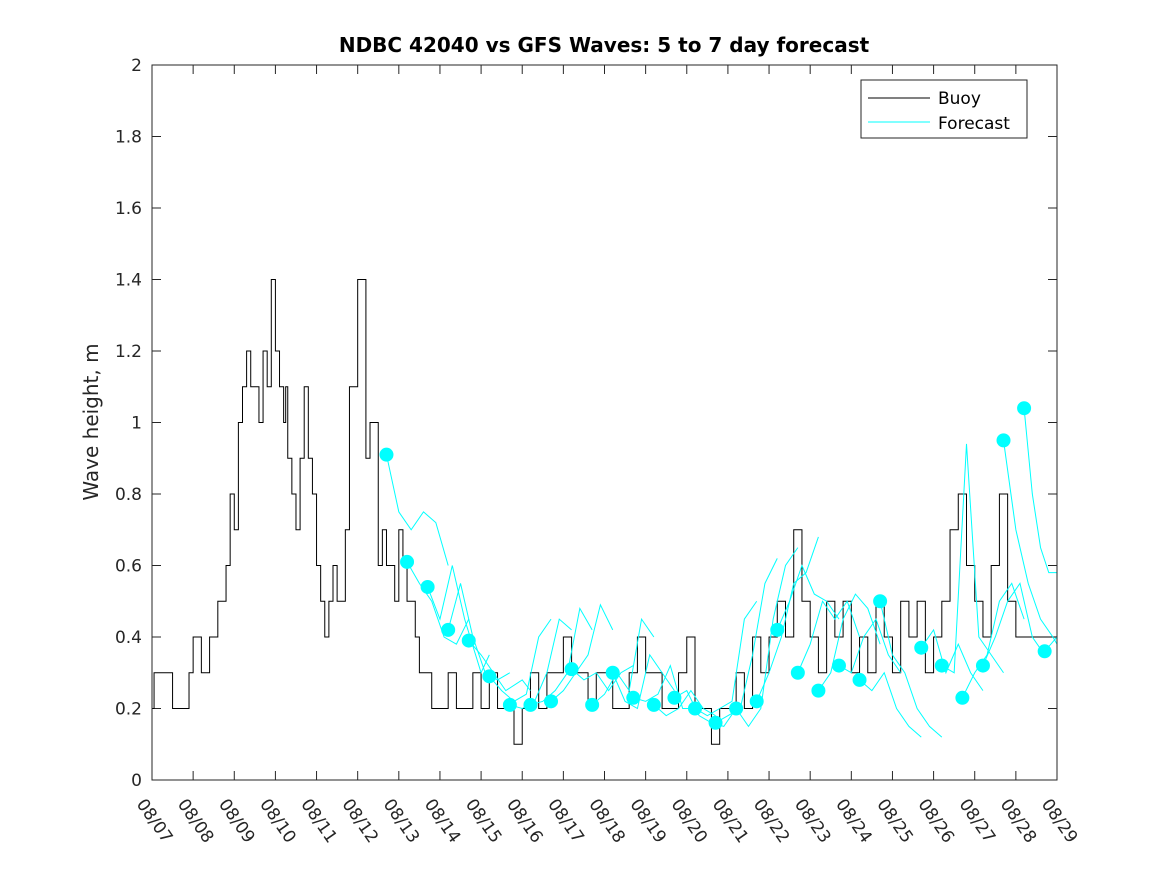  I want to click on legend-forecast-label: Forecast, so click(974, 124).